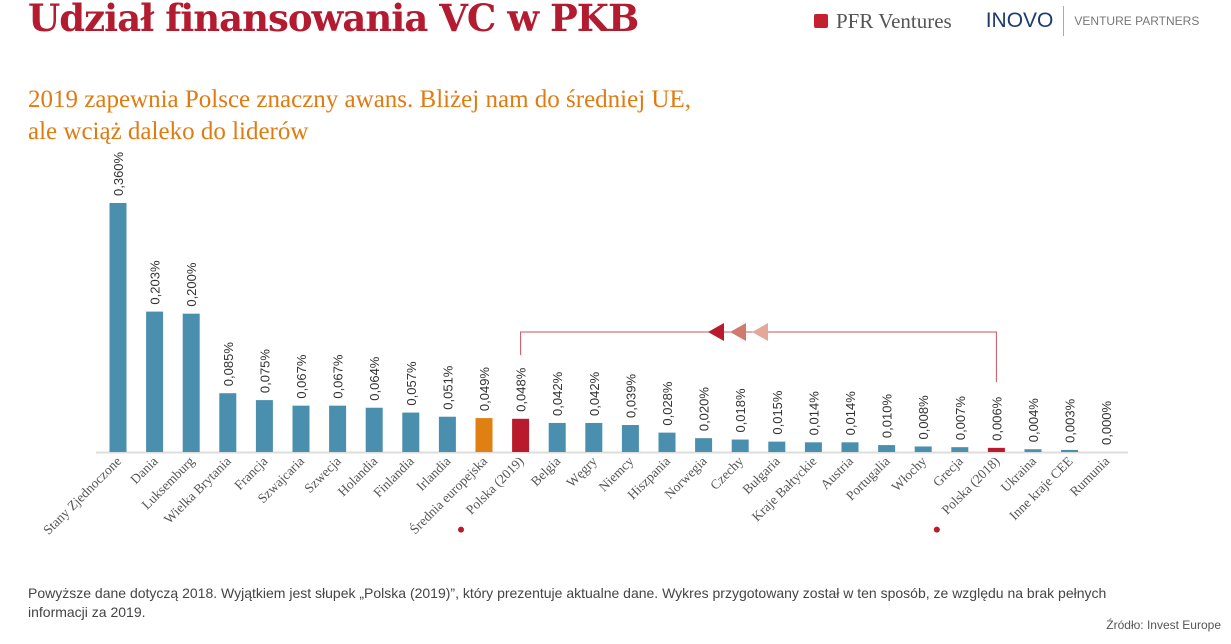 The image size is (1231, 644). What do you see at coordinates (1106, 422) in the screenshot?
I see `data-label: 0,000%` at bounding box center [1106, 422].